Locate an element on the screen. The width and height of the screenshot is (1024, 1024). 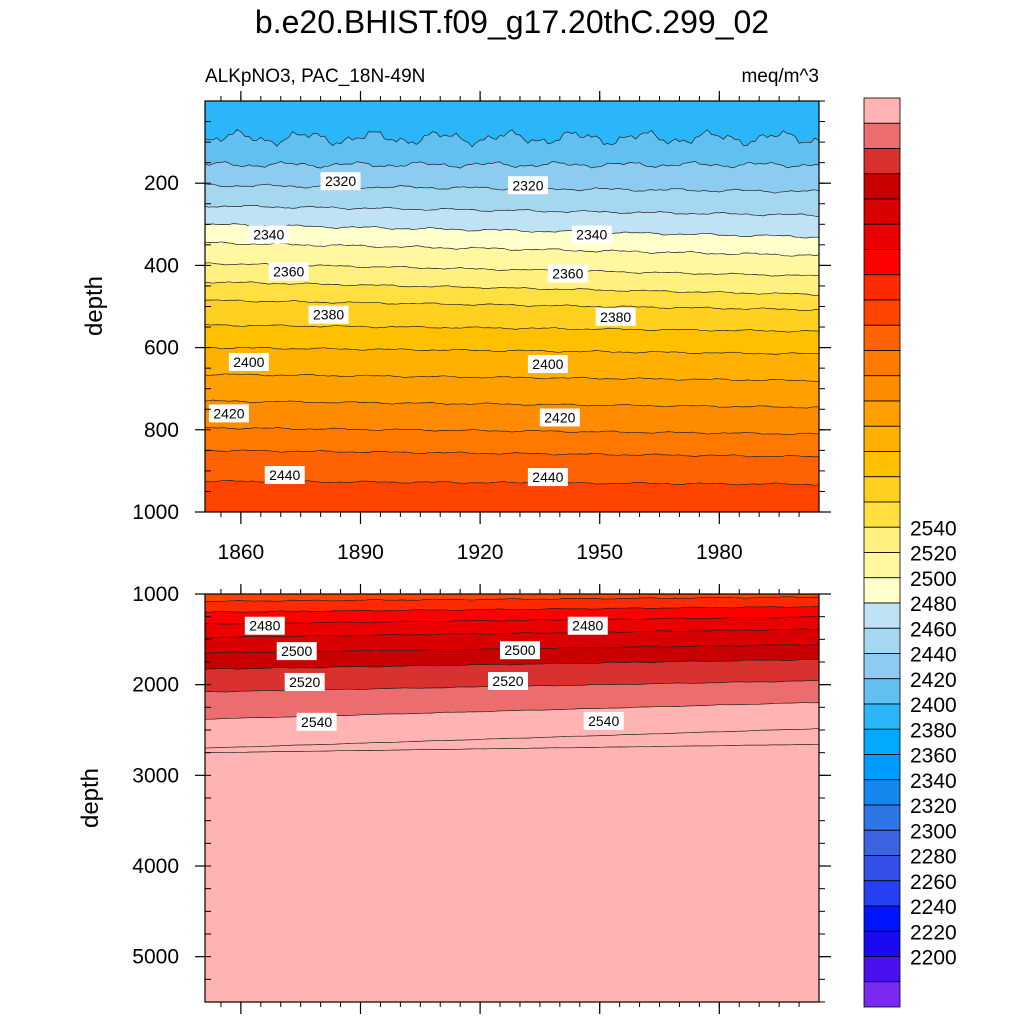
upper-y-tick-label: 800 is located at coordinates (161, 430).